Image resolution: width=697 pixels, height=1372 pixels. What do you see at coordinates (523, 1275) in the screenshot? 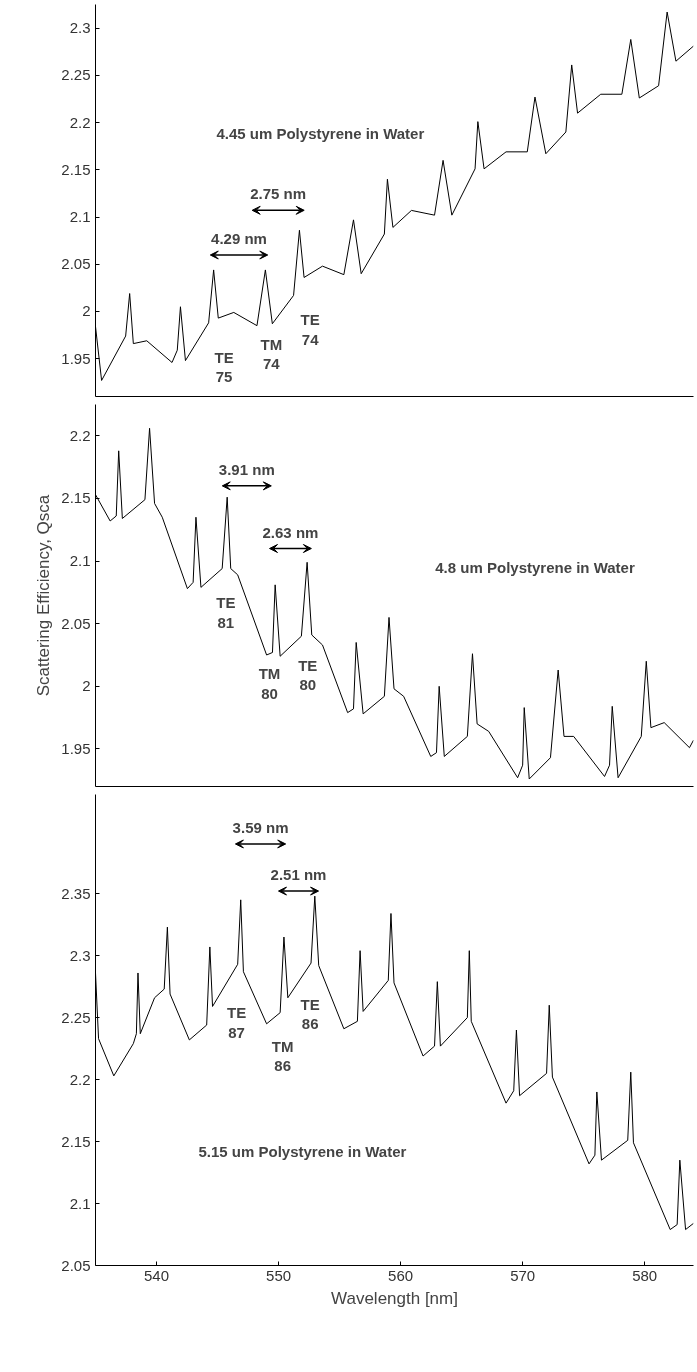
I see `x-tick-label: 570` at bounding box center [523, 1275].